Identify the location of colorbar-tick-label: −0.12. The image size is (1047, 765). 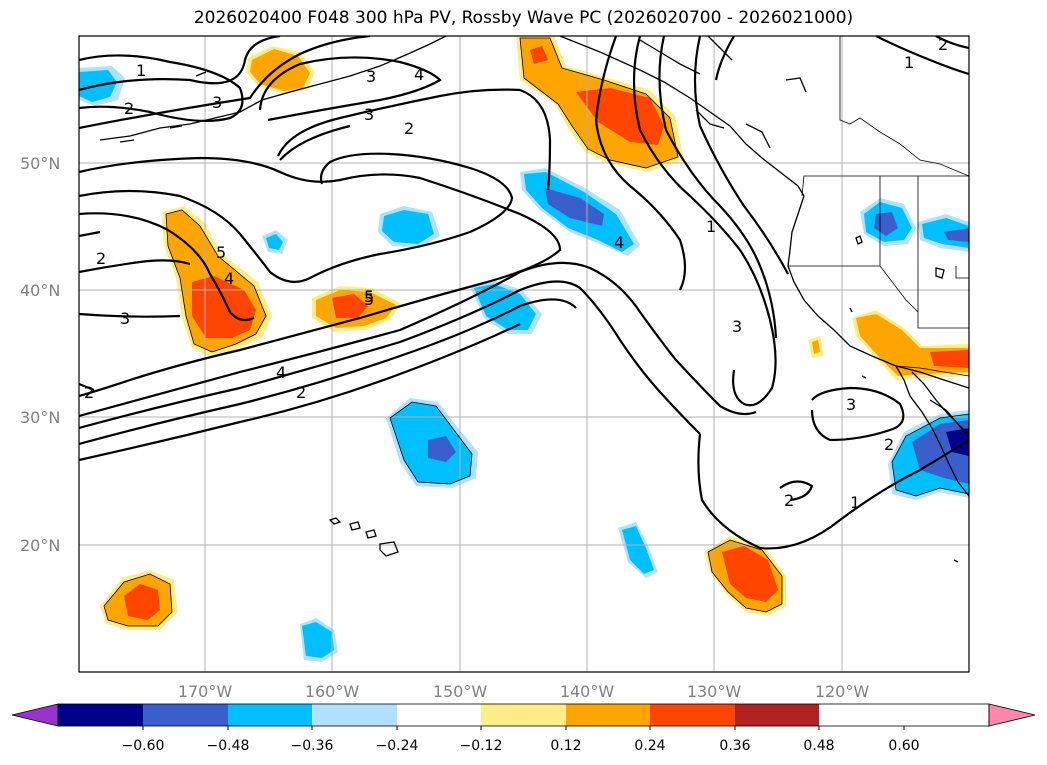
(481, 746).